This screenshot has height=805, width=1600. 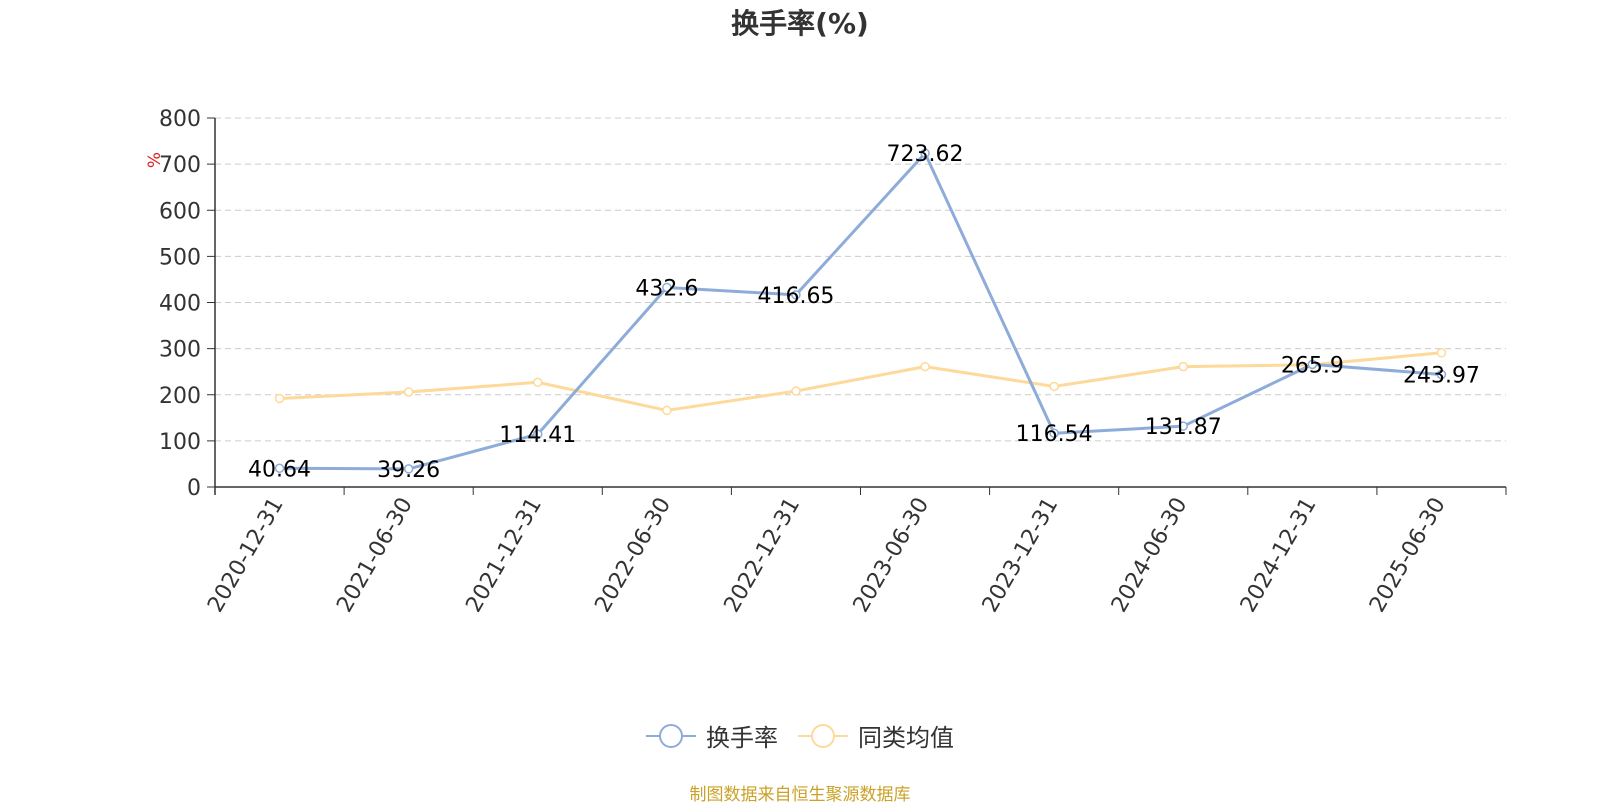 I want to click on data-label-8: 265.9, so click(x=1312, y=365).